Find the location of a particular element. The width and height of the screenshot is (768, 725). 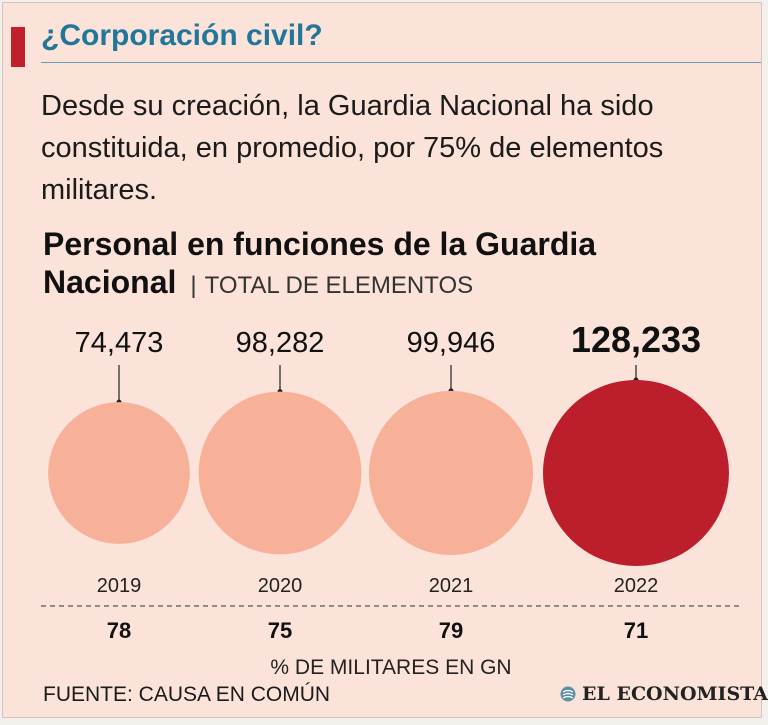

military-pct-label: 79 is located at coordinates (451, 630).